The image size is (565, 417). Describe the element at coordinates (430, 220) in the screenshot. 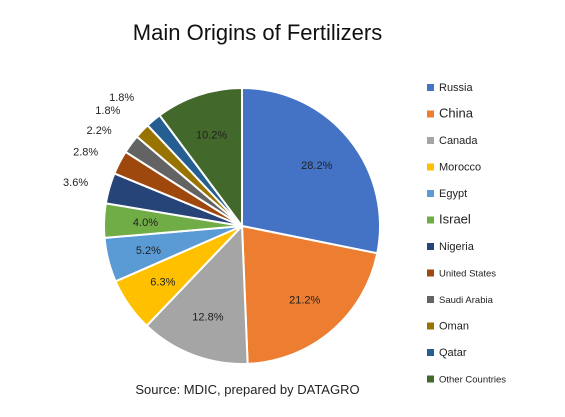

I see `legend-swatch-israel` at that location.